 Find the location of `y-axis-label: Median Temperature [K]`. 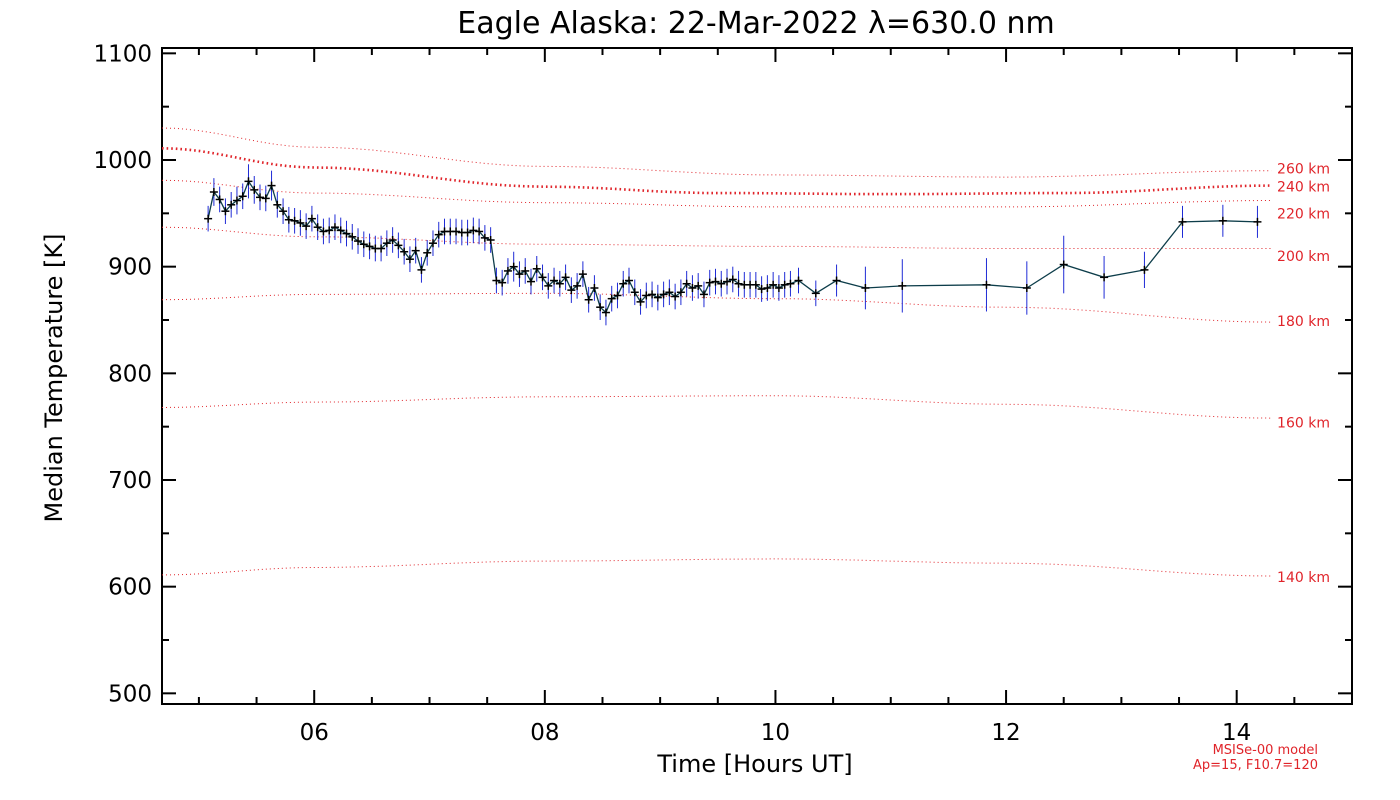

y-axis-label: Median Temperature [K] is located at coordinates (54, 377).